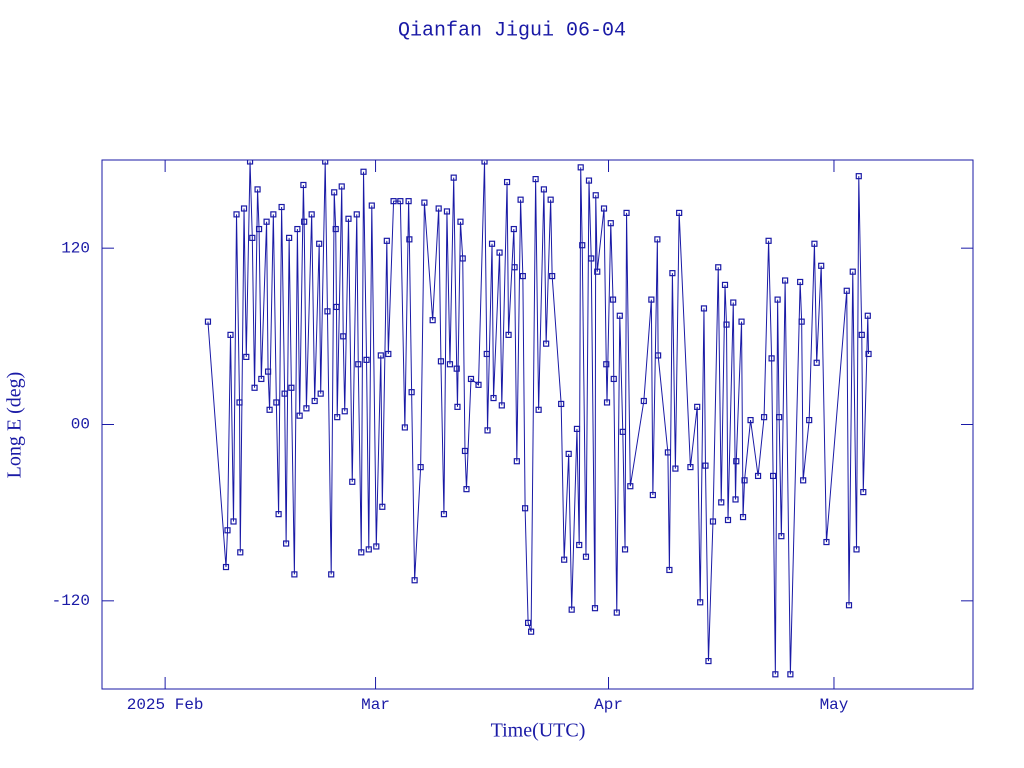 This screenshot has height=768, width=1024. What do you see at coordinates (375, 705) in the screenshot?
I see `x-tick-label: Mar` at bounding box center [375, 705].